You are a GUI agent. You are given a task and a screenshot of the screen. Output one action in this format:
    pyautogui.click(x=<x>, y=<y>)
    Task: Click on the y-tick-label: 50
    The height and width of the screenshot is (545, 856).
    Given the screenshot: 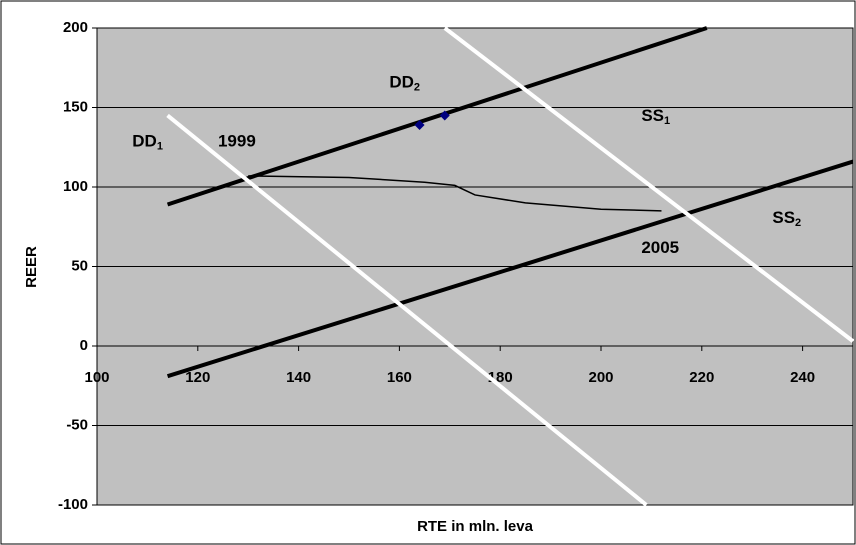 What is the action you would take?
    pyautogui.click(x=79, y=265)
    